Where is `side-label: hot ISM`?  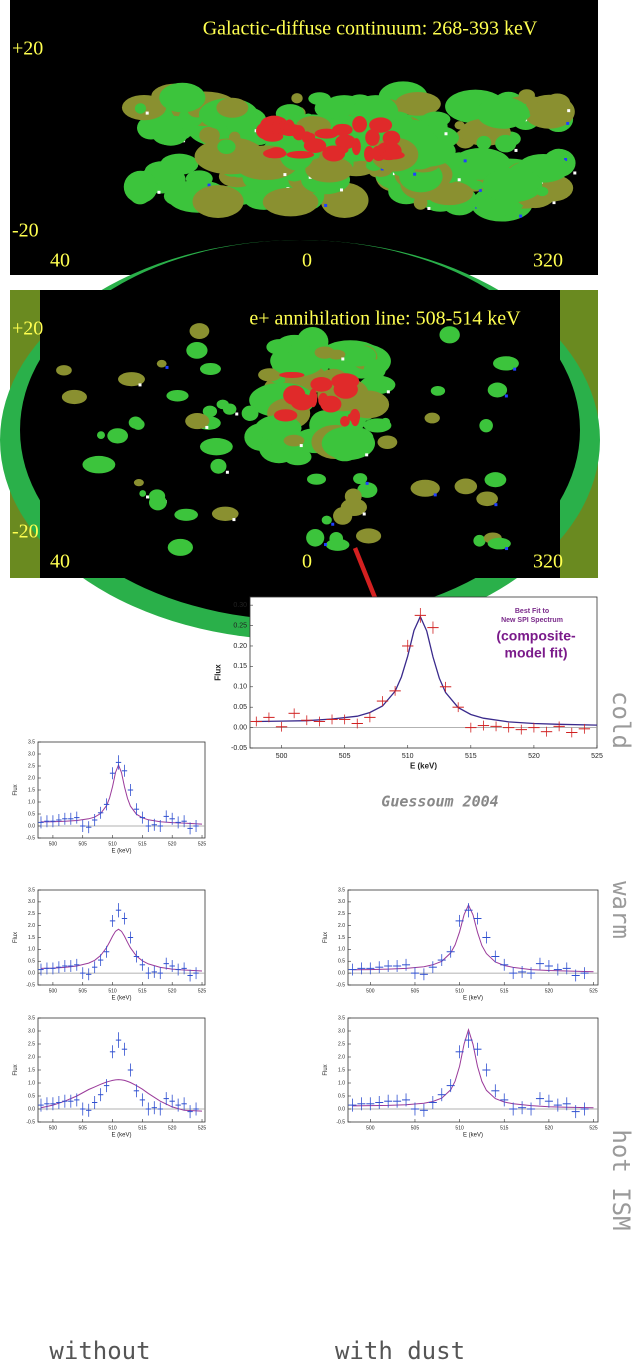
side-label: hot ISM is located at coordinates (621, 1179).